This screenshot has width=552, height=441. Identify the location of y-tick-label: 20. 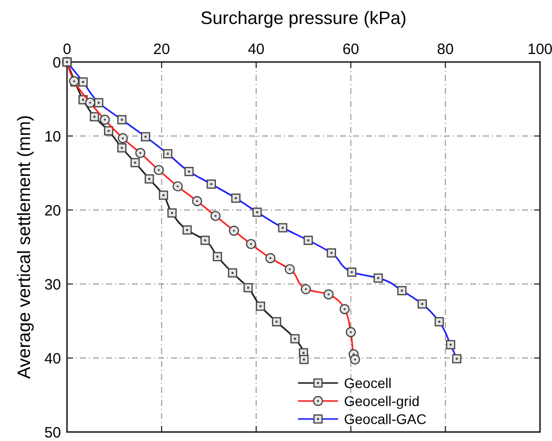
(52, 211).